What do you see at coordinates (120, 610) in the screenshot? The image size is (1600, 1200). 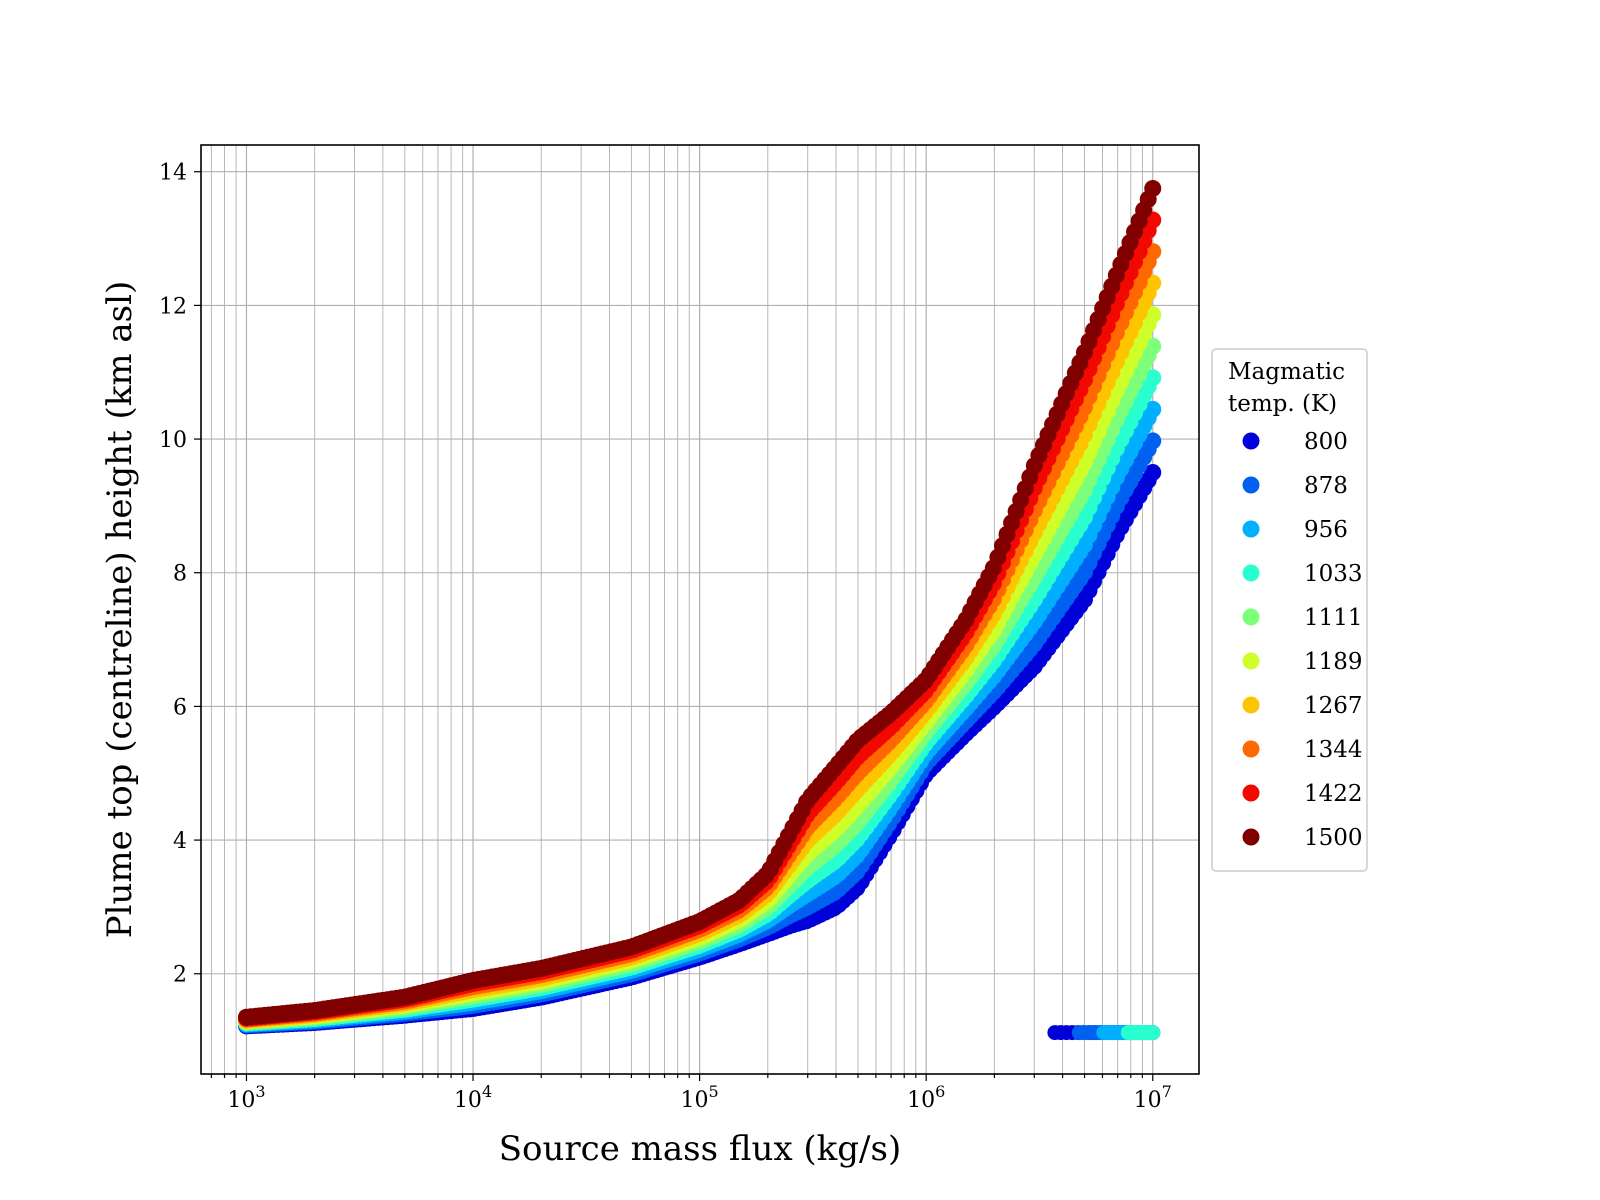 I see `y-axis-label: Plume top (centreline) height (km asl)` at bounding box center [120, 610].